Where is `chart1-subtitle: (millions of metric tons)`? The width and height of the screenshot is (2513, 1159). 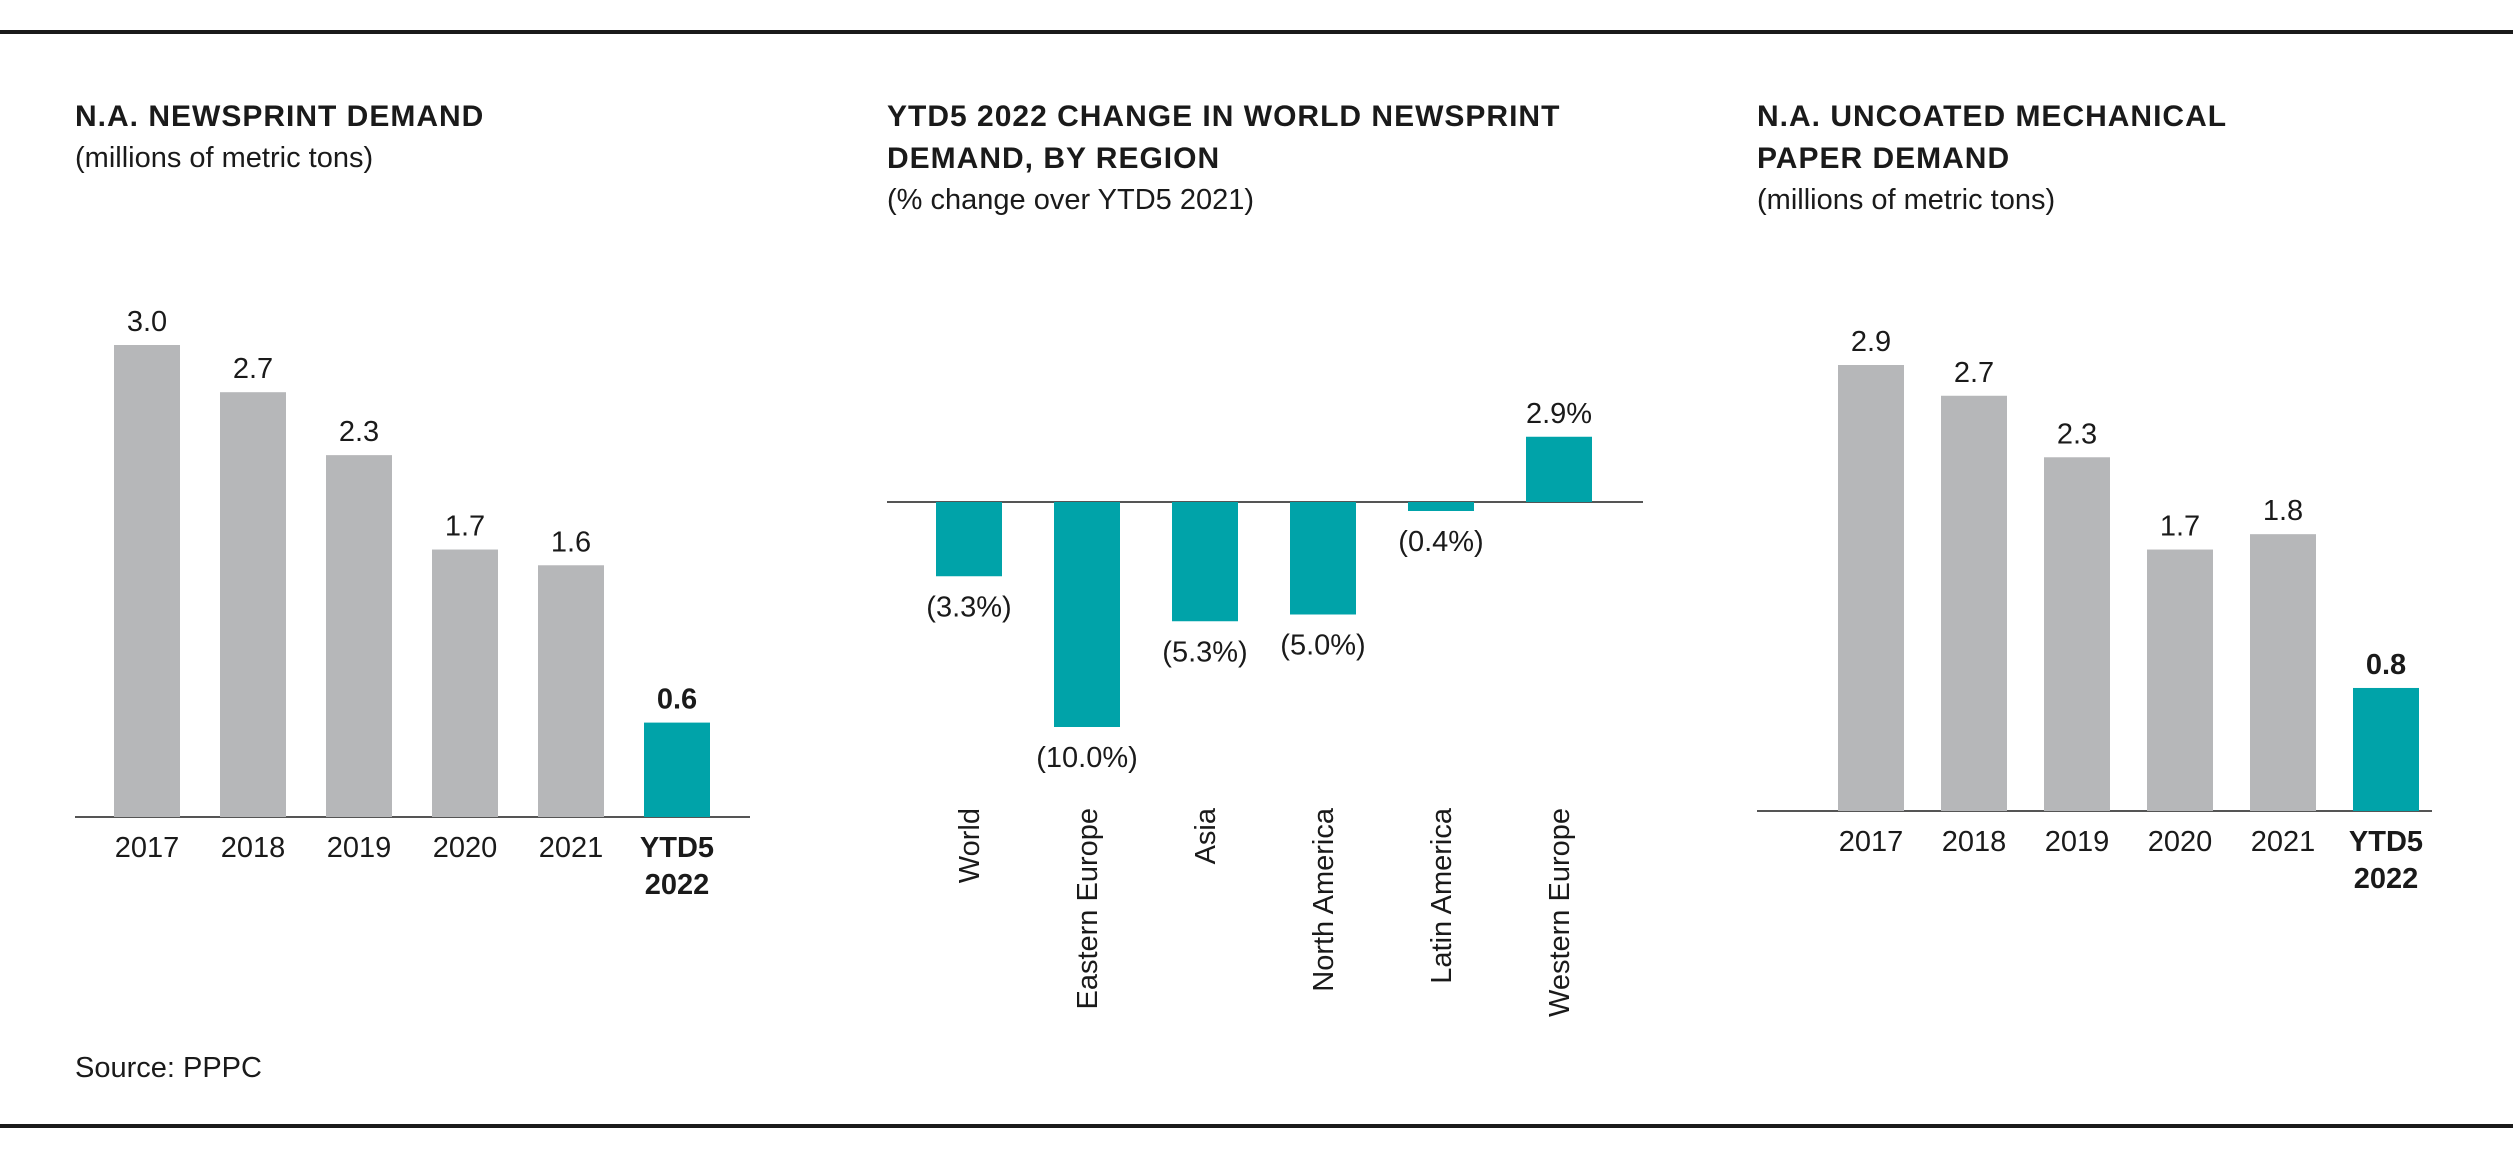 chart1-subtitle: (millions of metric tons) is located at coordinates (224, 158).